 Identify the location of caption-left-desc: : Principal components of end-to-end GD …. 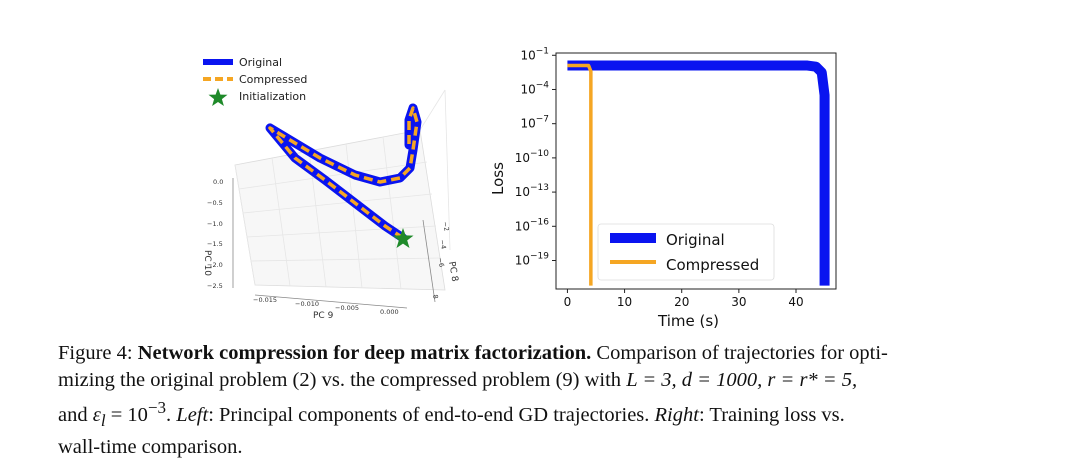
(429, 414).